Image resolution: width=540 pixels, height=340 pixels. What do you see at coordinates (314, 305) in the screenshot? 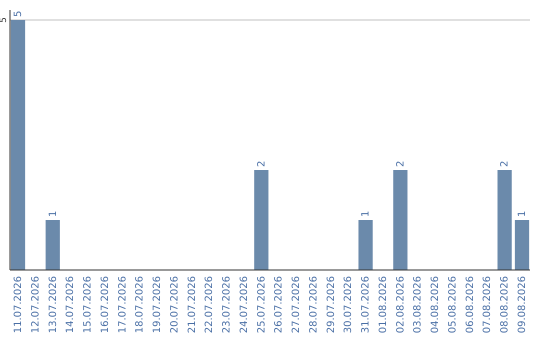
I see `x-tick-label: 28.07.2026` at bounding box center [314, 305].